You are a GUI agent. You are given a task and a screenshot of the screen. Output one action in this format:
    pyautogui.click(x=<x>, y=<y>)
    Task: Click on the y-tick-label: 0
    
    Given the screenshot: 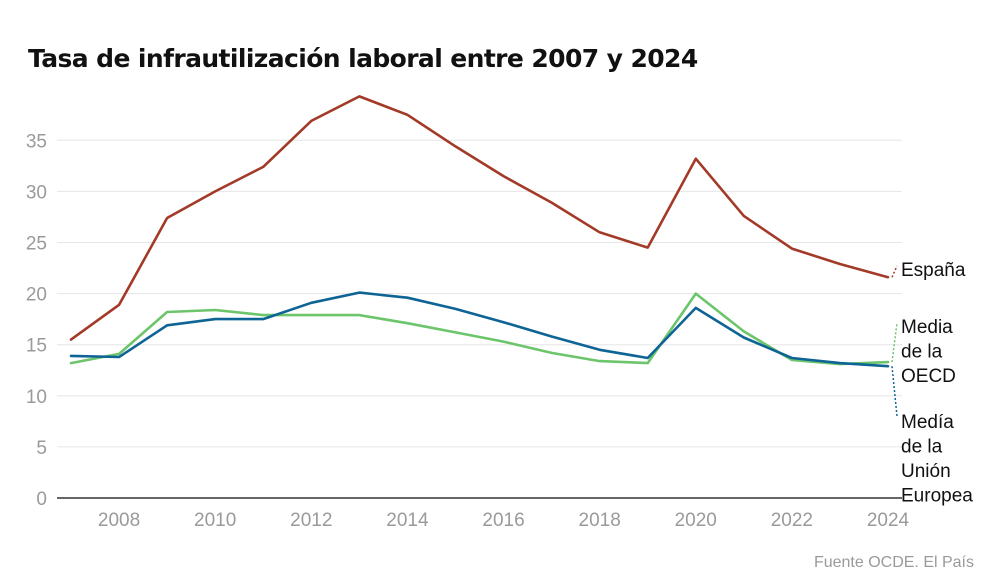 What is the action you would take?
    pyautogui.click(x=41, y=499)
    